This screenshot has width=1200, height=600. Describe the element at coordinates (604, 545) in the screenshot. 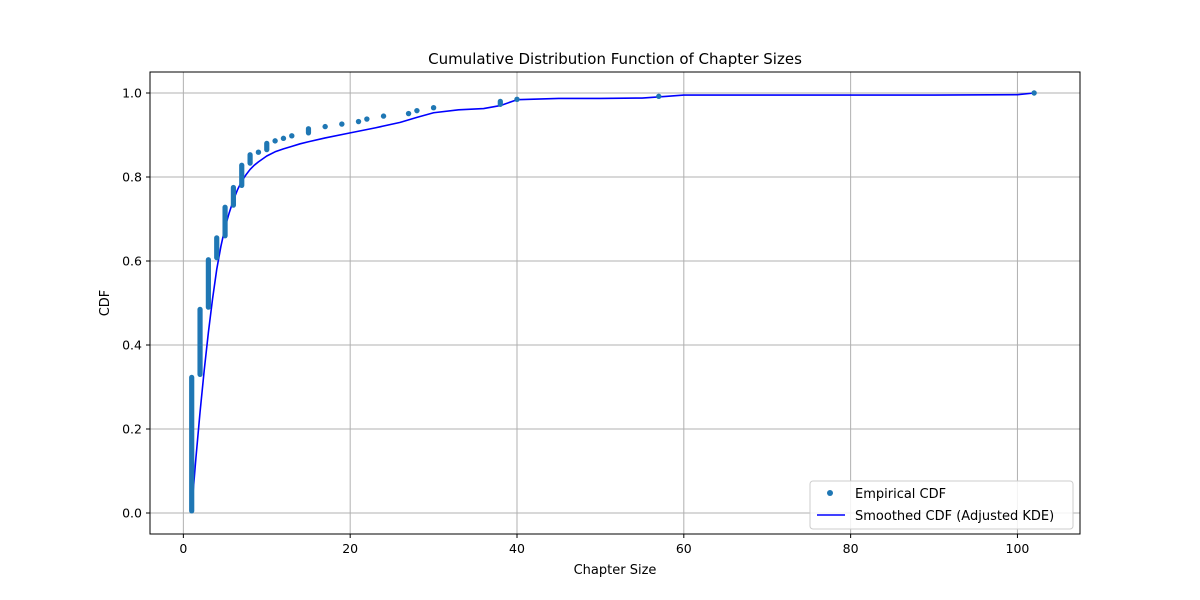

I see `x-axis: 0 20 40 60 80 100` at that location.